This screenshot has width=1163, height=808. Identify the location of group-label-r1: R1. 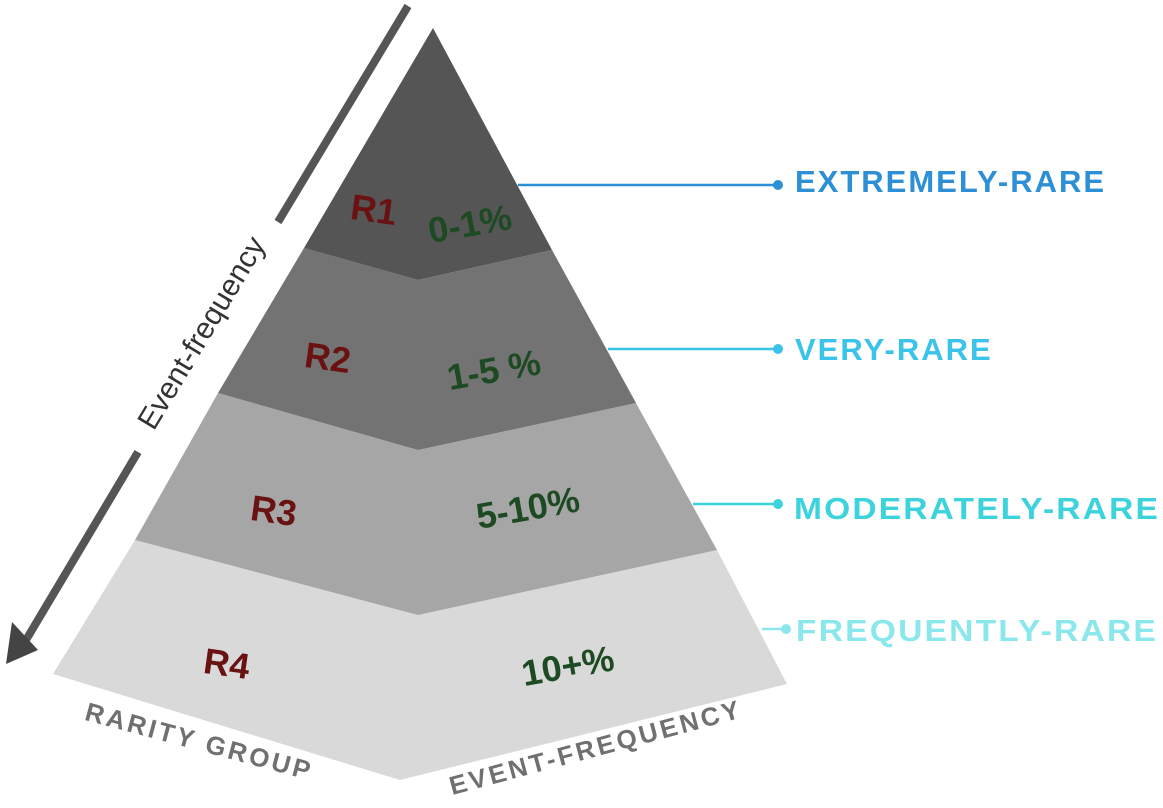
(373, 209).